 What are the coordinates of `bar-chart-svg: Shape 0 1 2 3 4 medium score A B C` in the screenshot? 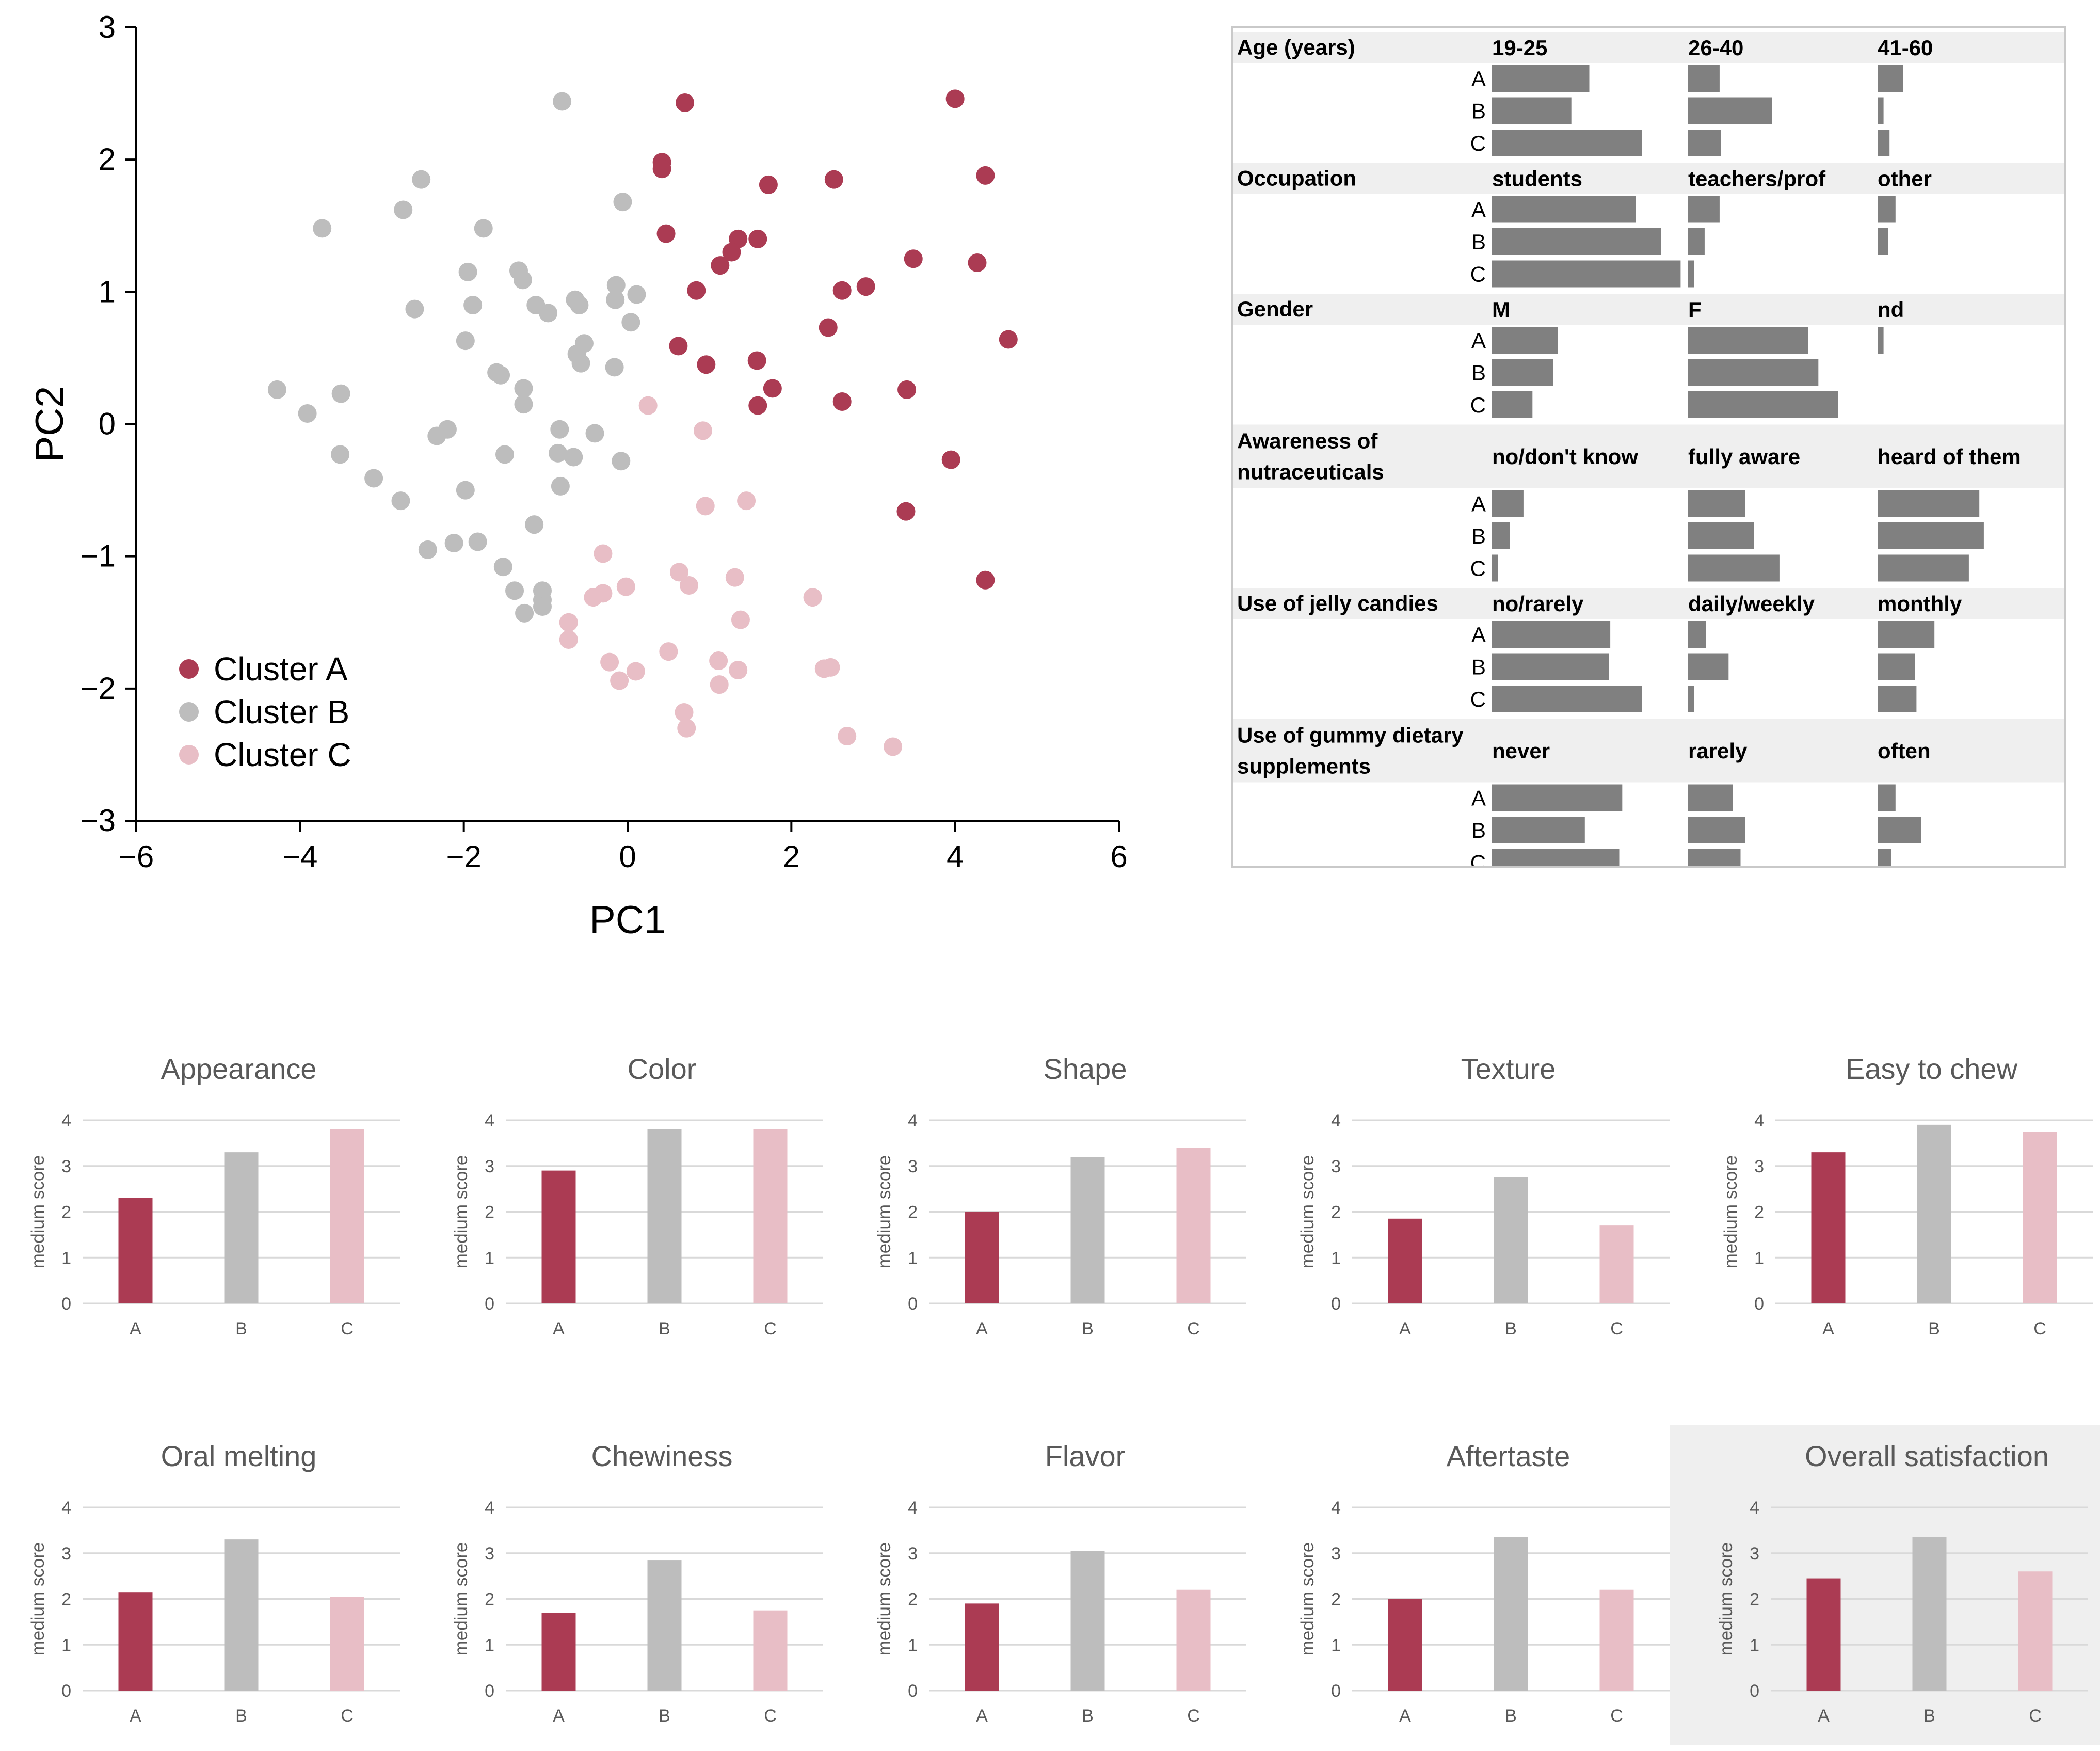 It's located at (1060, 1196).